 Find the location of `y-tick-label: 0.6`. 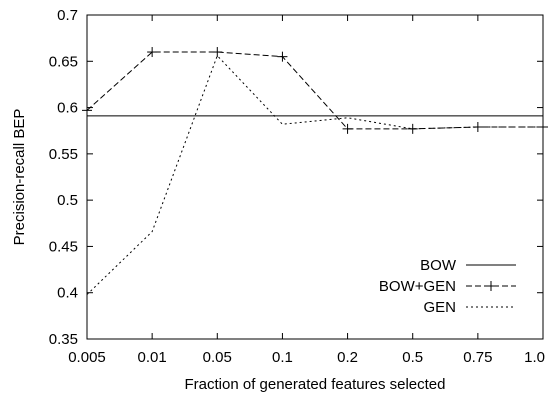

y-tick-label: 0.6 is located at coordinates (67, 108).